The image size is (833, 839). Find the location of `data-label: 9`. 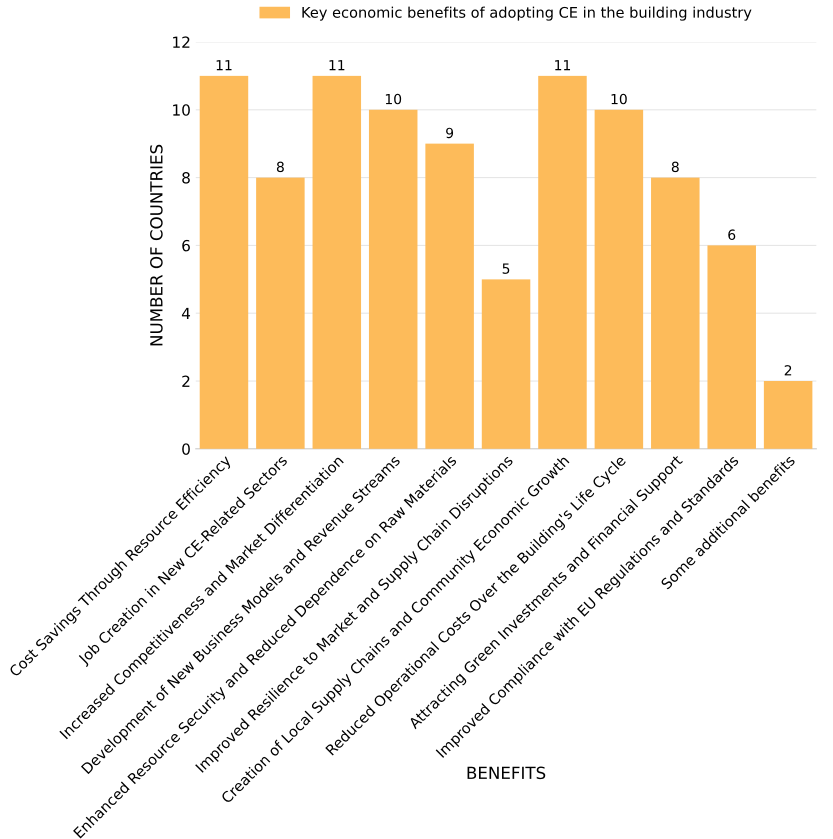

data-label: 9 is located at coordinates (450, 133).